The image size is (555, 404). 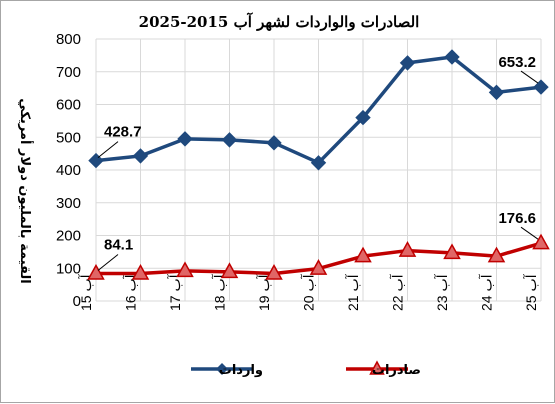 I want to click on y-tick-label: 600, so click(x=68, y=105).